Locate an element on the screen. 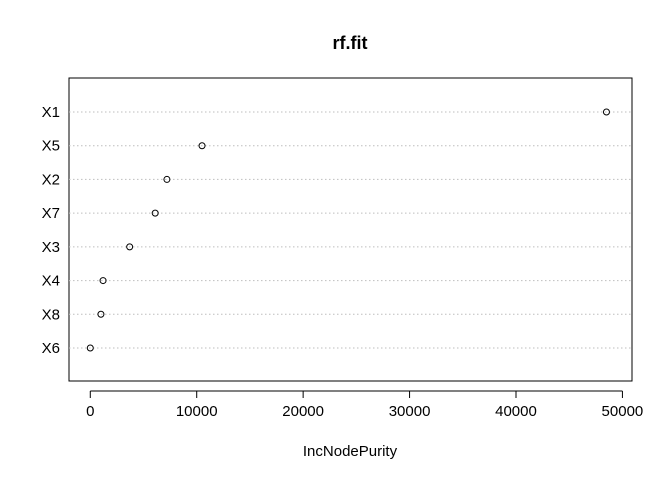  x-tick-label-30000: 30000 is located at coordinates (410, 411).